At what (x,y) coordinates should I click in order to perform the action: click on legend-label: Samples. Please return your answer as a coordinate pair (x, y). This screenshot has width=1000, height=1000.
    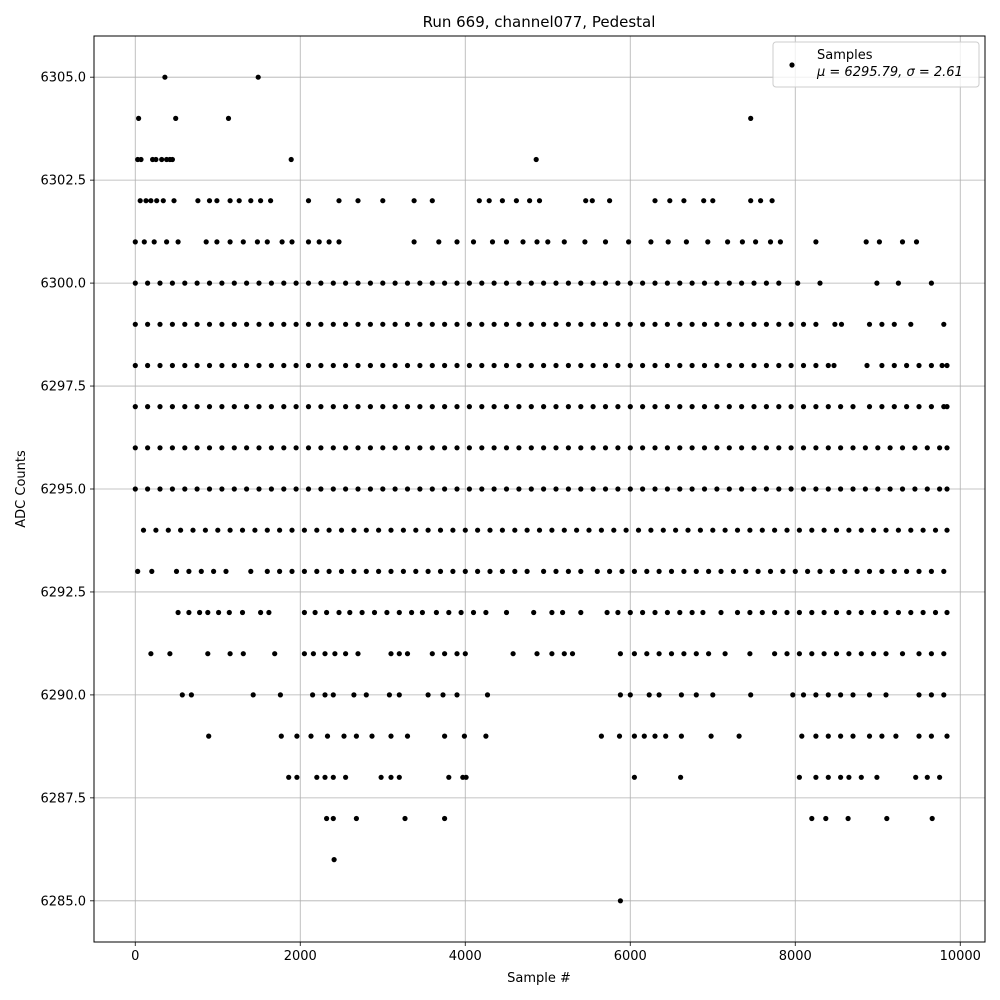
    Looking at the image, I should click on (845, 55).